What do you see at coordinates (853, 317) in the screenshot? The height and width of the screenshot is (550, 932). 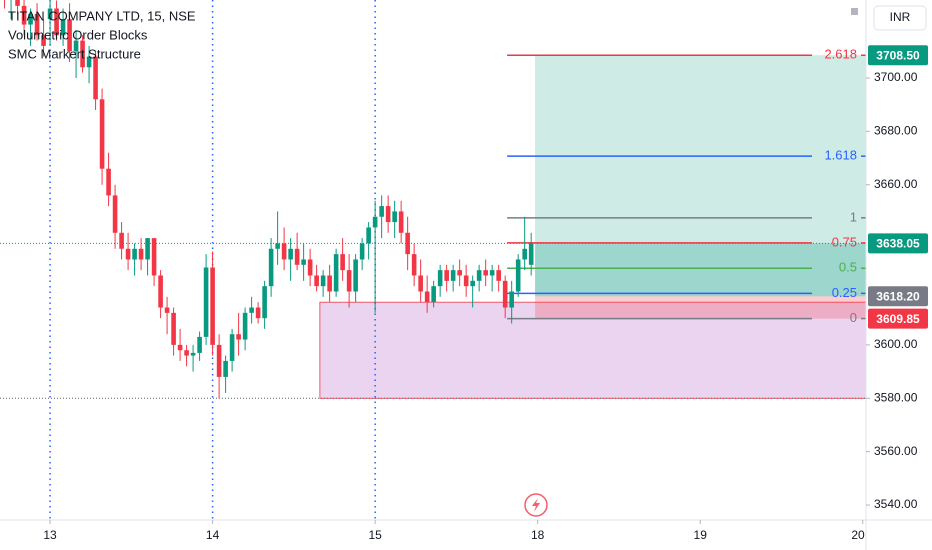 I see `fib-label: 0` at bounding box center [853, 317].